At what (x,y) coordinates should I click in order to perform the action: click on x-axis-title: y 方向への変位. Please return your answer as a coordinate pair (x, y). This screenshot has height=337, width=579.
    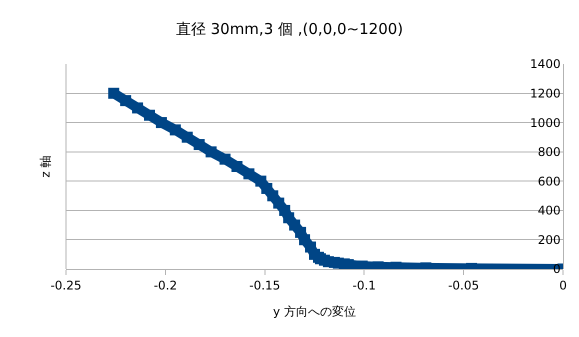
    Looking at the image, I should click on (314, 311).